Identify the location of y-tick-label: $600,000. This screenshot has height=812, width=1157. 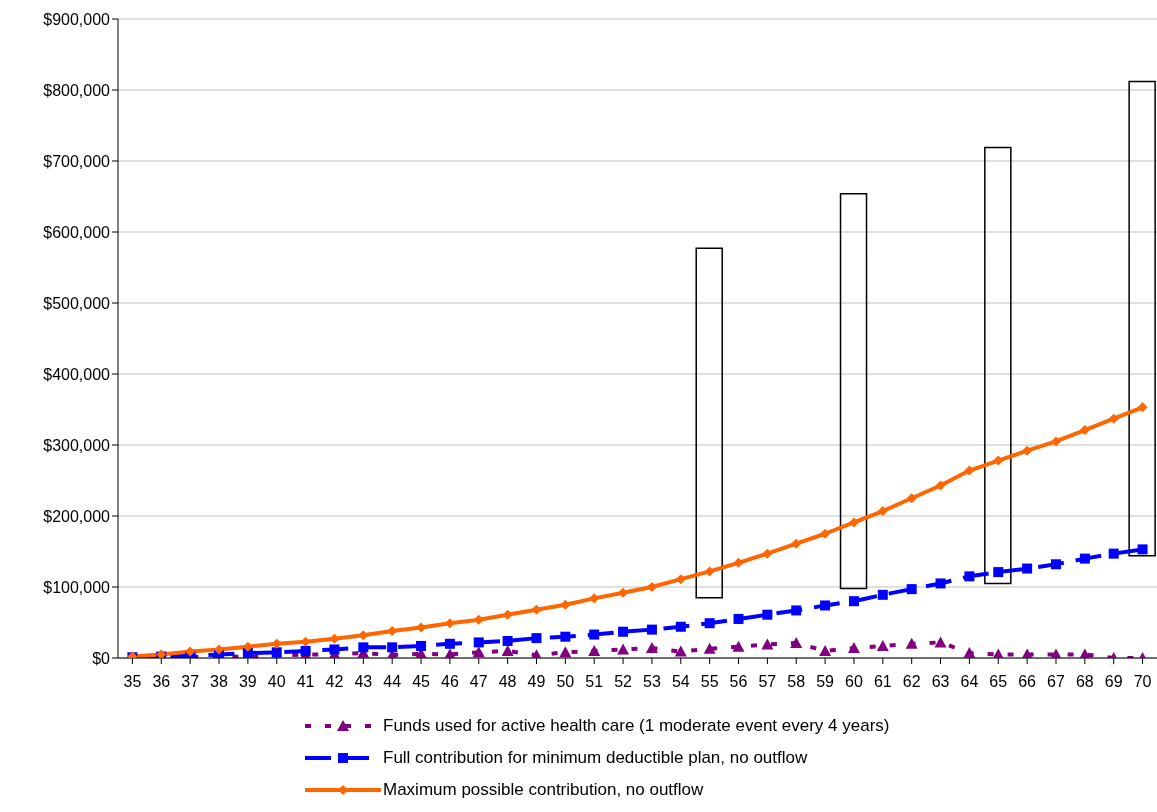
(77, 232).